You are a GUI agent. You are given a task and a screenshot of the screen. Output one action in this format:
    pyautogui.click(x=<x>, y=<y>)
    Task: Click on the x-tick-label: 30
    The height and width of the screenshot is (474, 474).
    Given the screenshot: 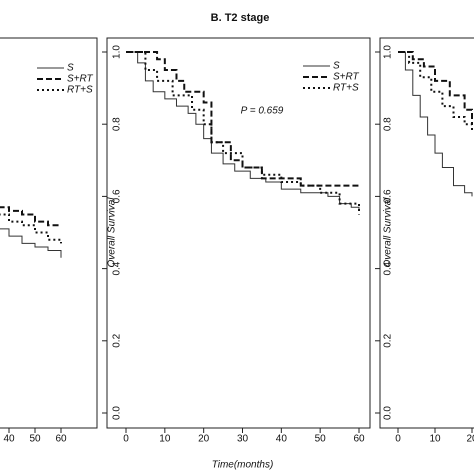 What is the action you would take?
    pyautogui.click(x=243, y=439)
    